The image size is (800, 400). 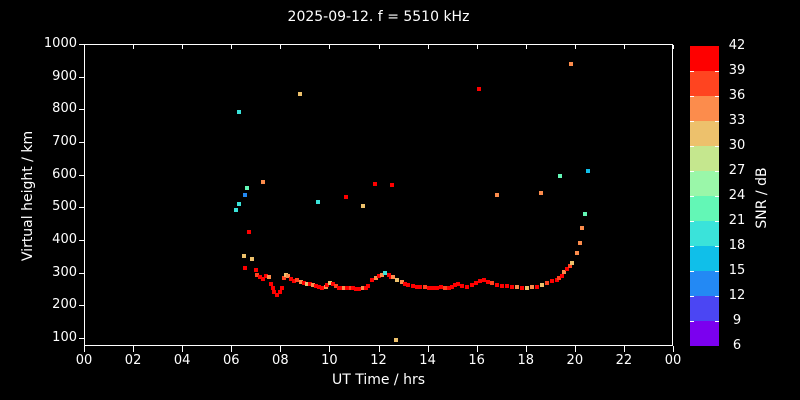 I want to click on colorbar-axis-label: SNR / dB, so click(x=762, y=198).